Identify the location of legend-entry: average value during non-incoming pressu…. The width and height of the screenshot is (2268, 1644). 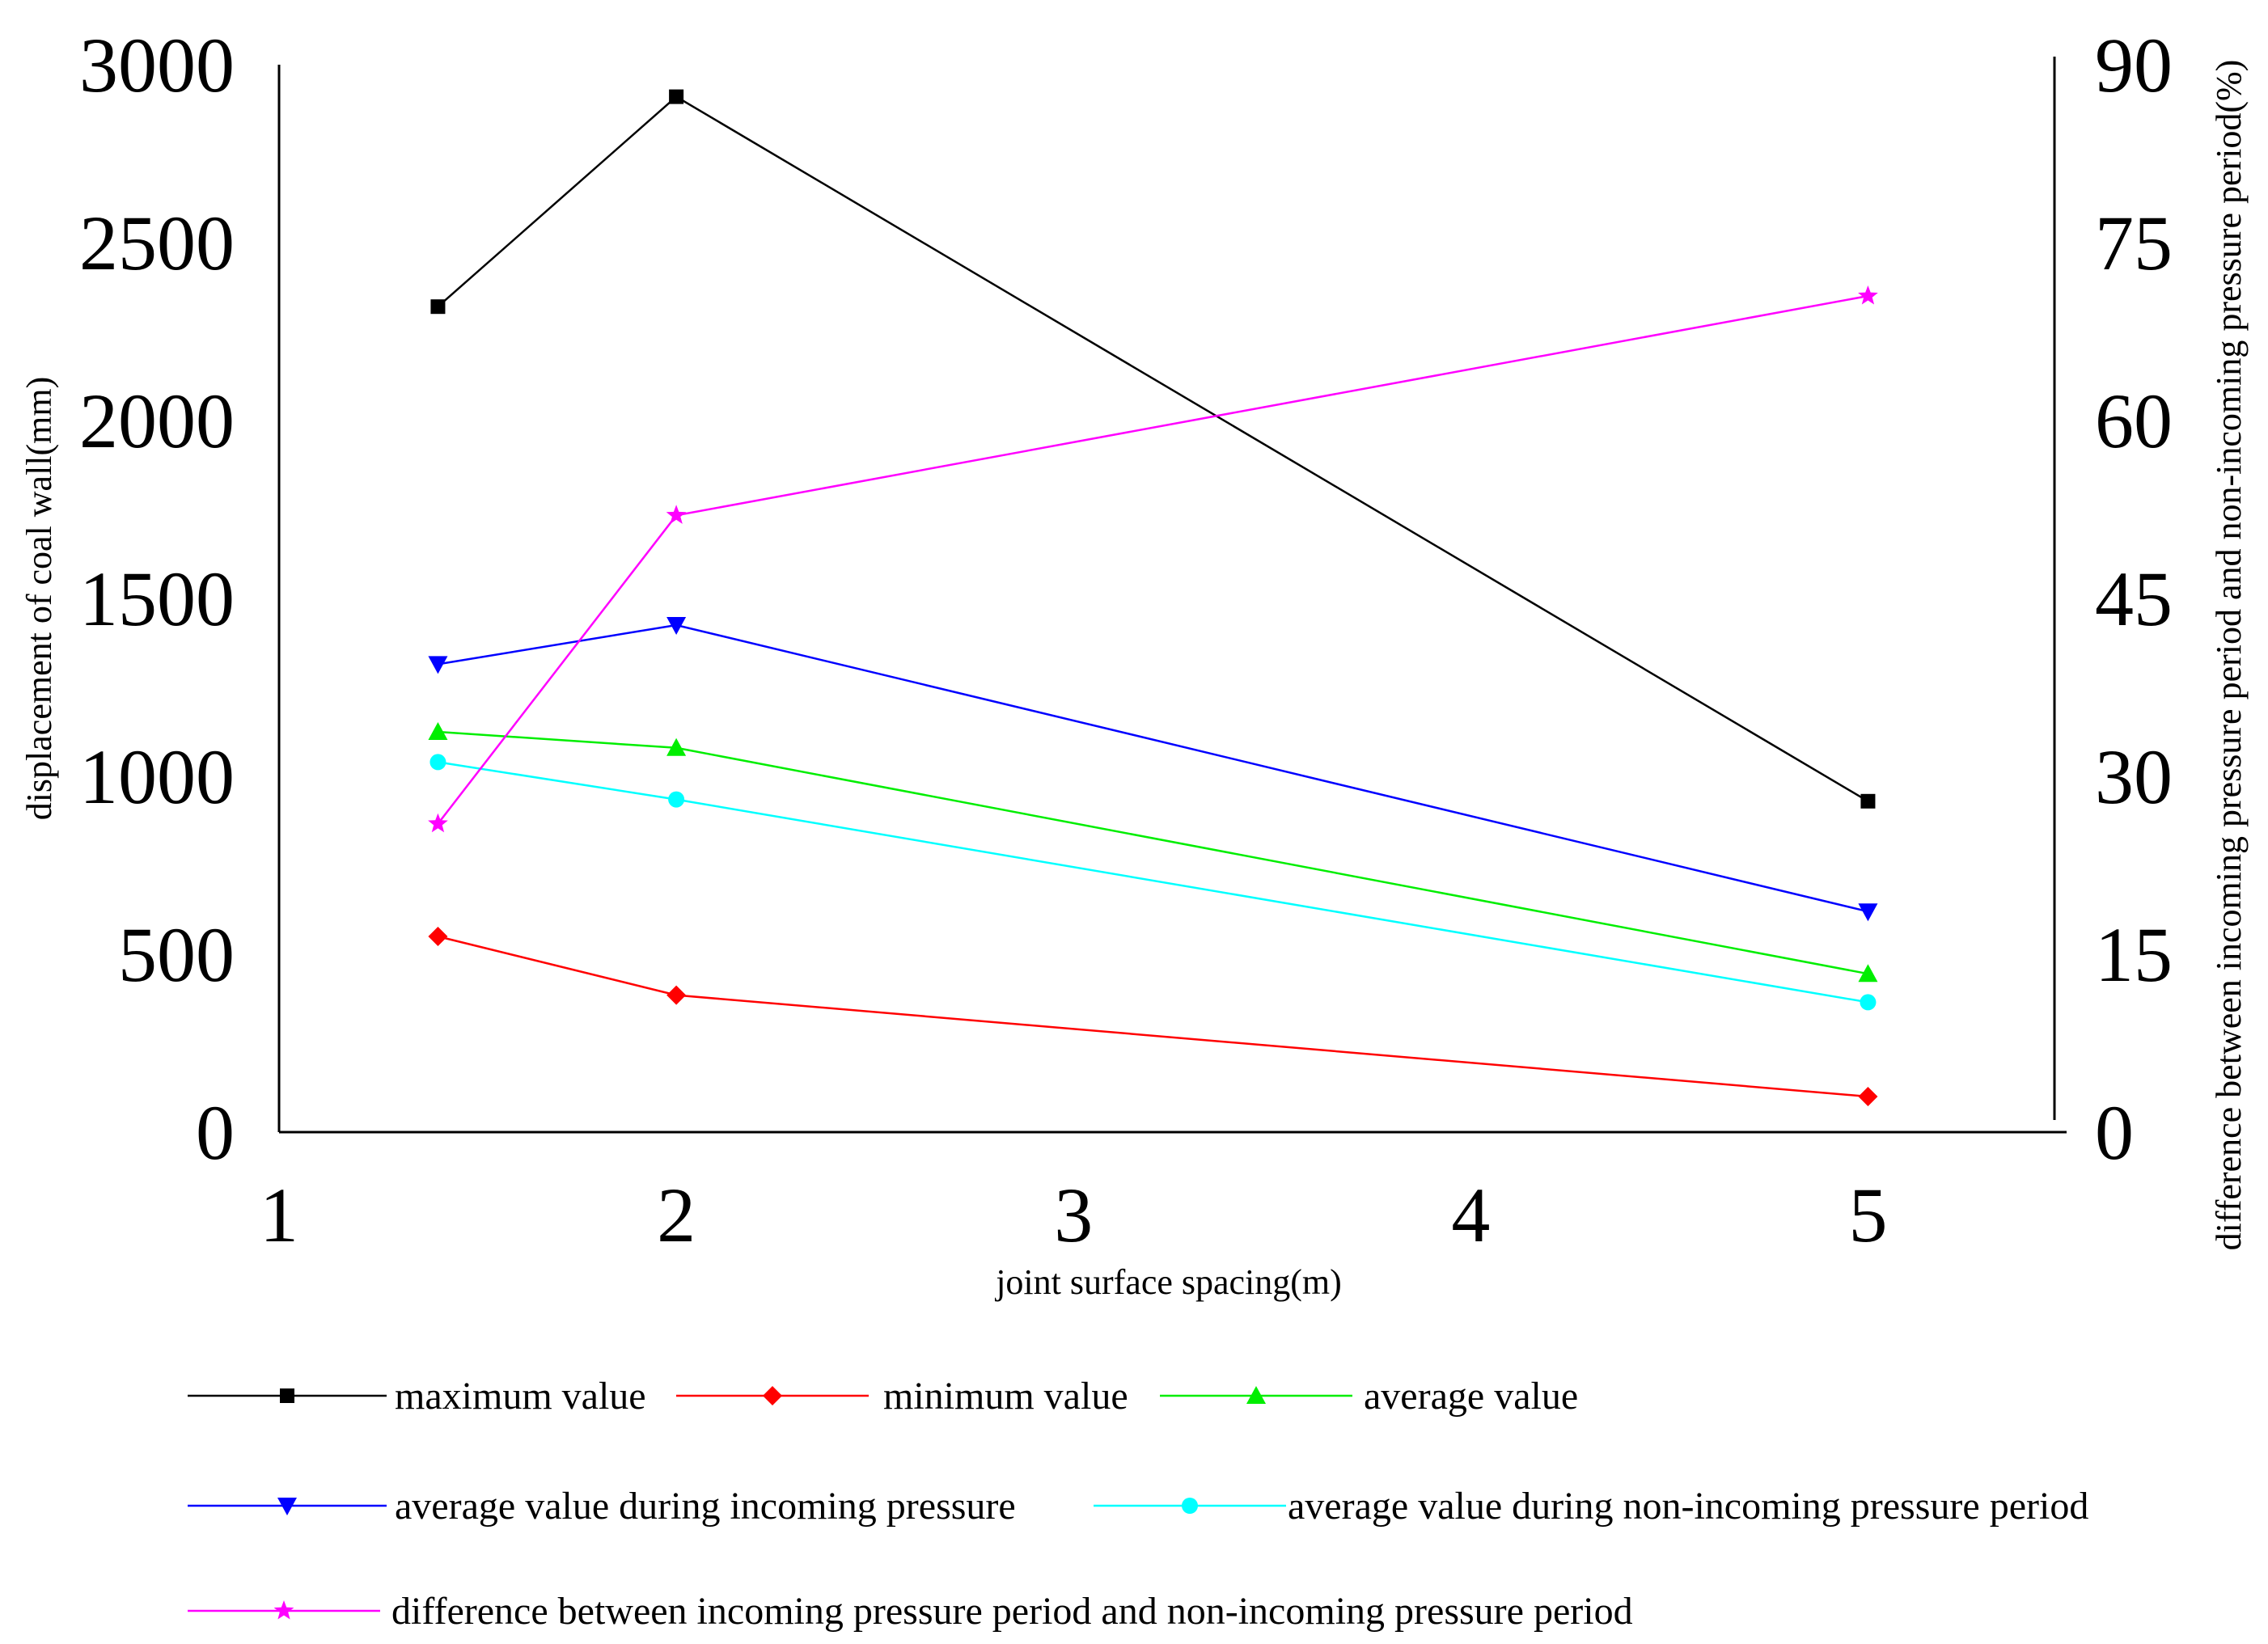
(1591, 1507).